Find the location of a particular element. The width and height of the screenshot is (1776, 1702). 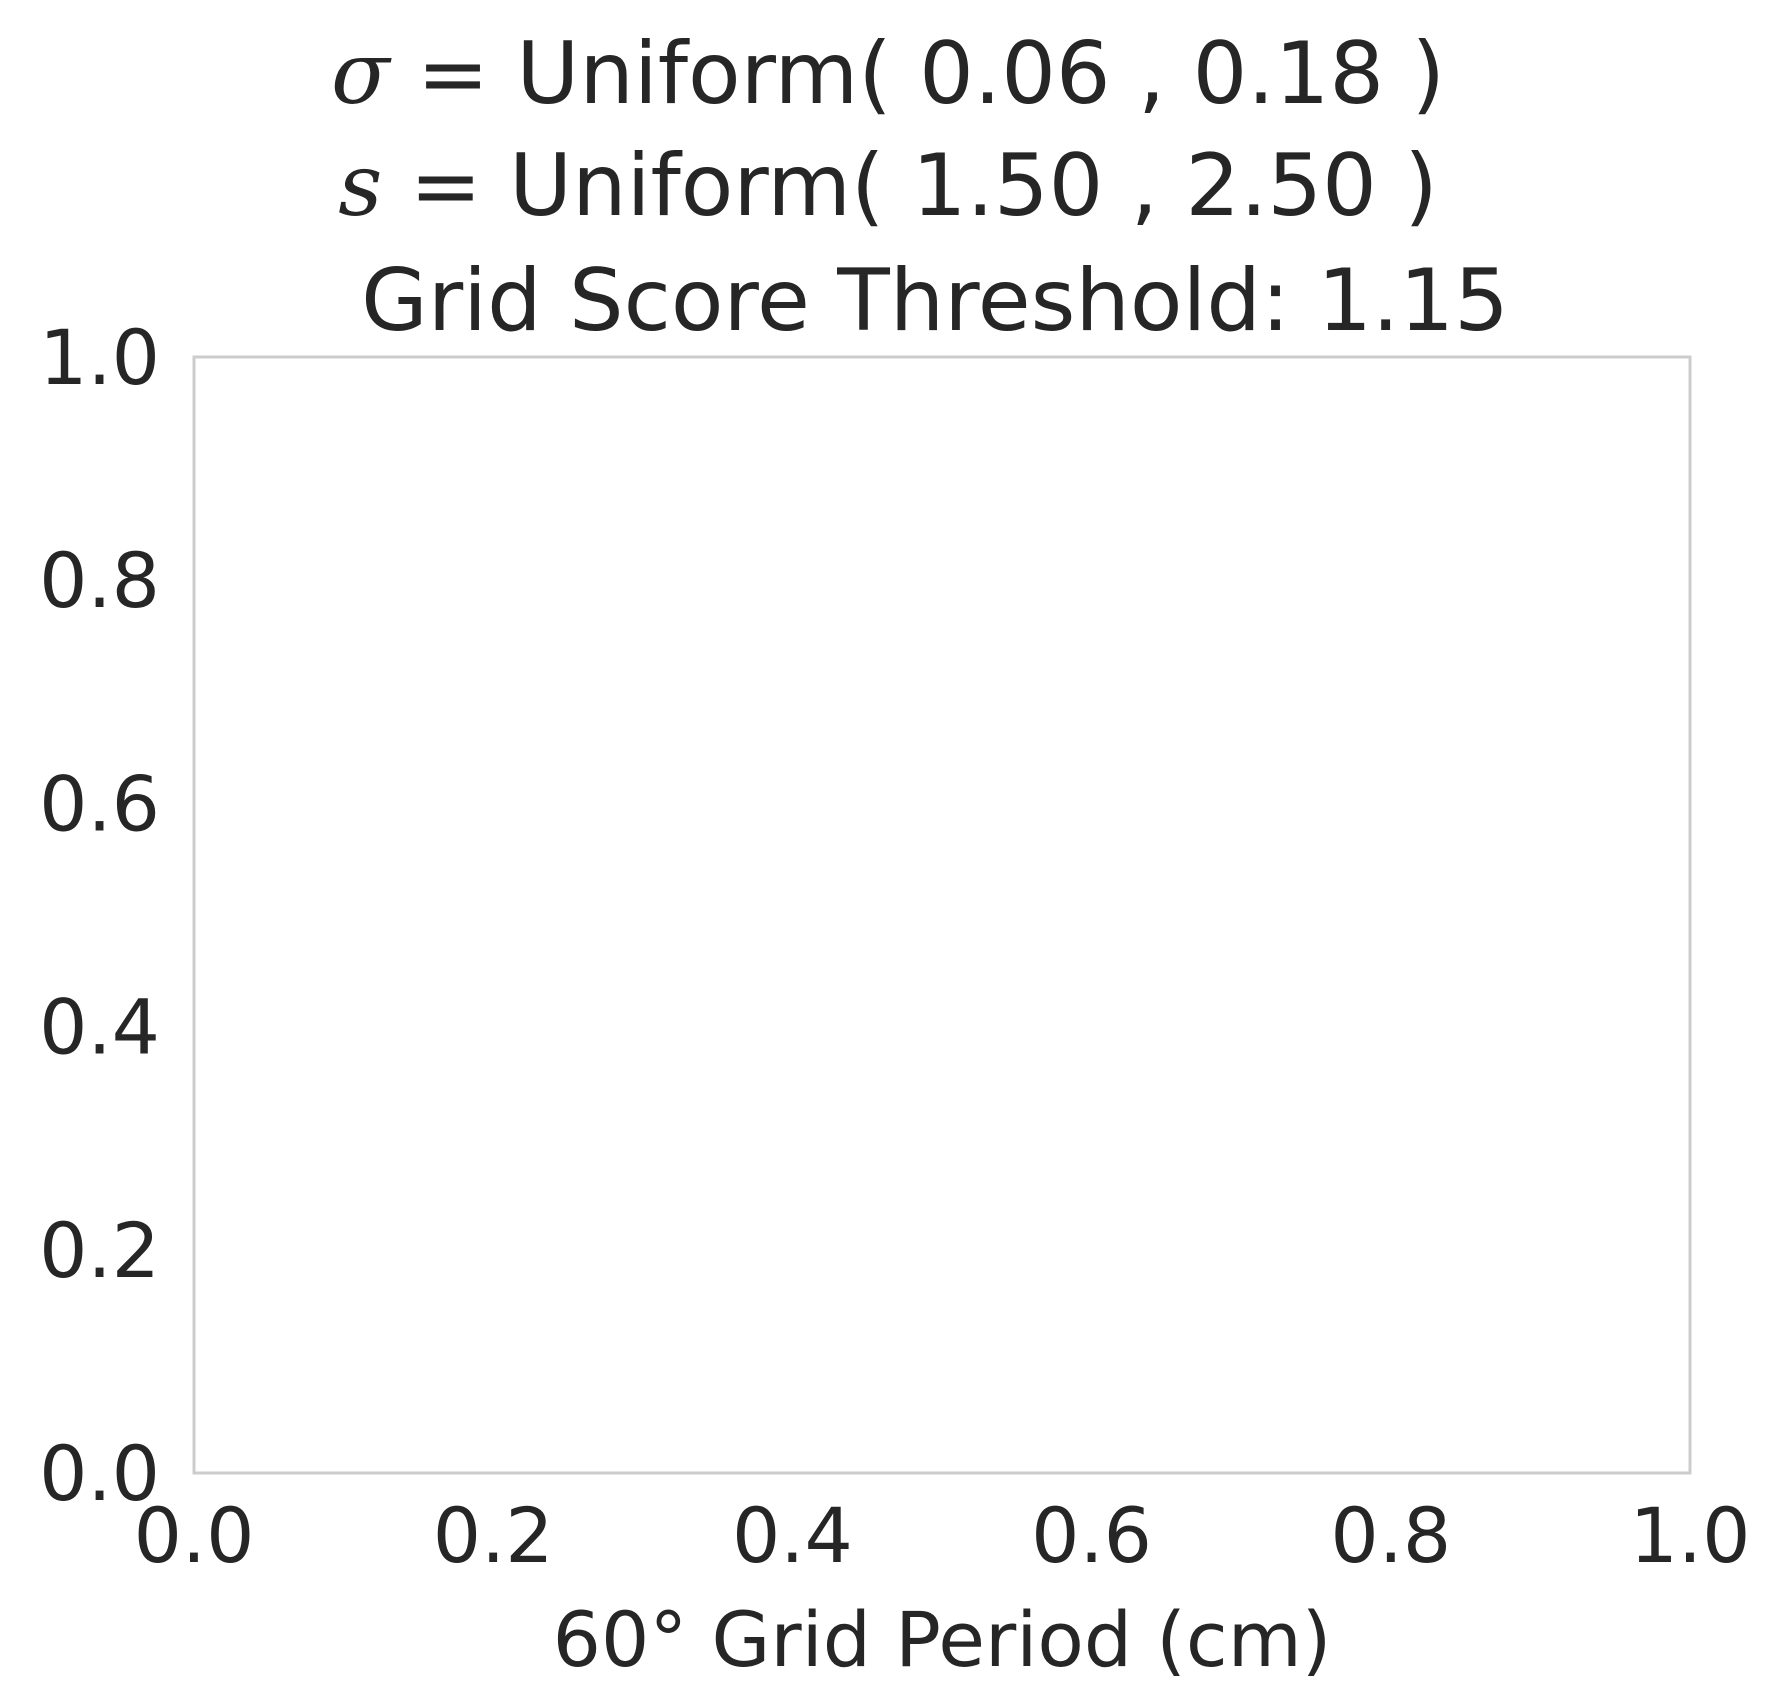

y-tick-label: 1.0 is located at coordinates (99, 357).